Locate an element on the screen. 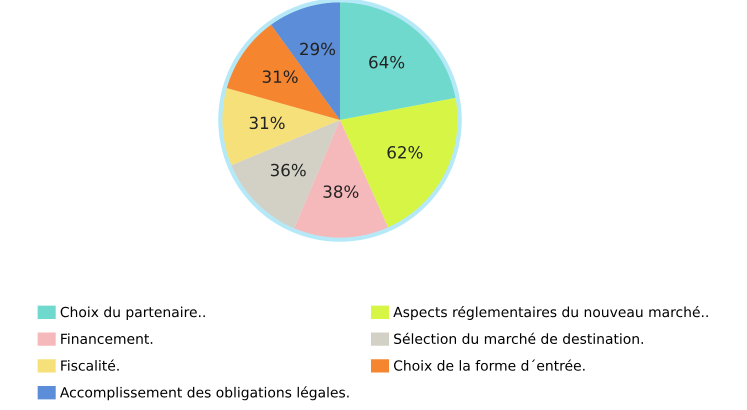 The image size is (747, 410). data-label: 38% is located at coordinates (341, 191).